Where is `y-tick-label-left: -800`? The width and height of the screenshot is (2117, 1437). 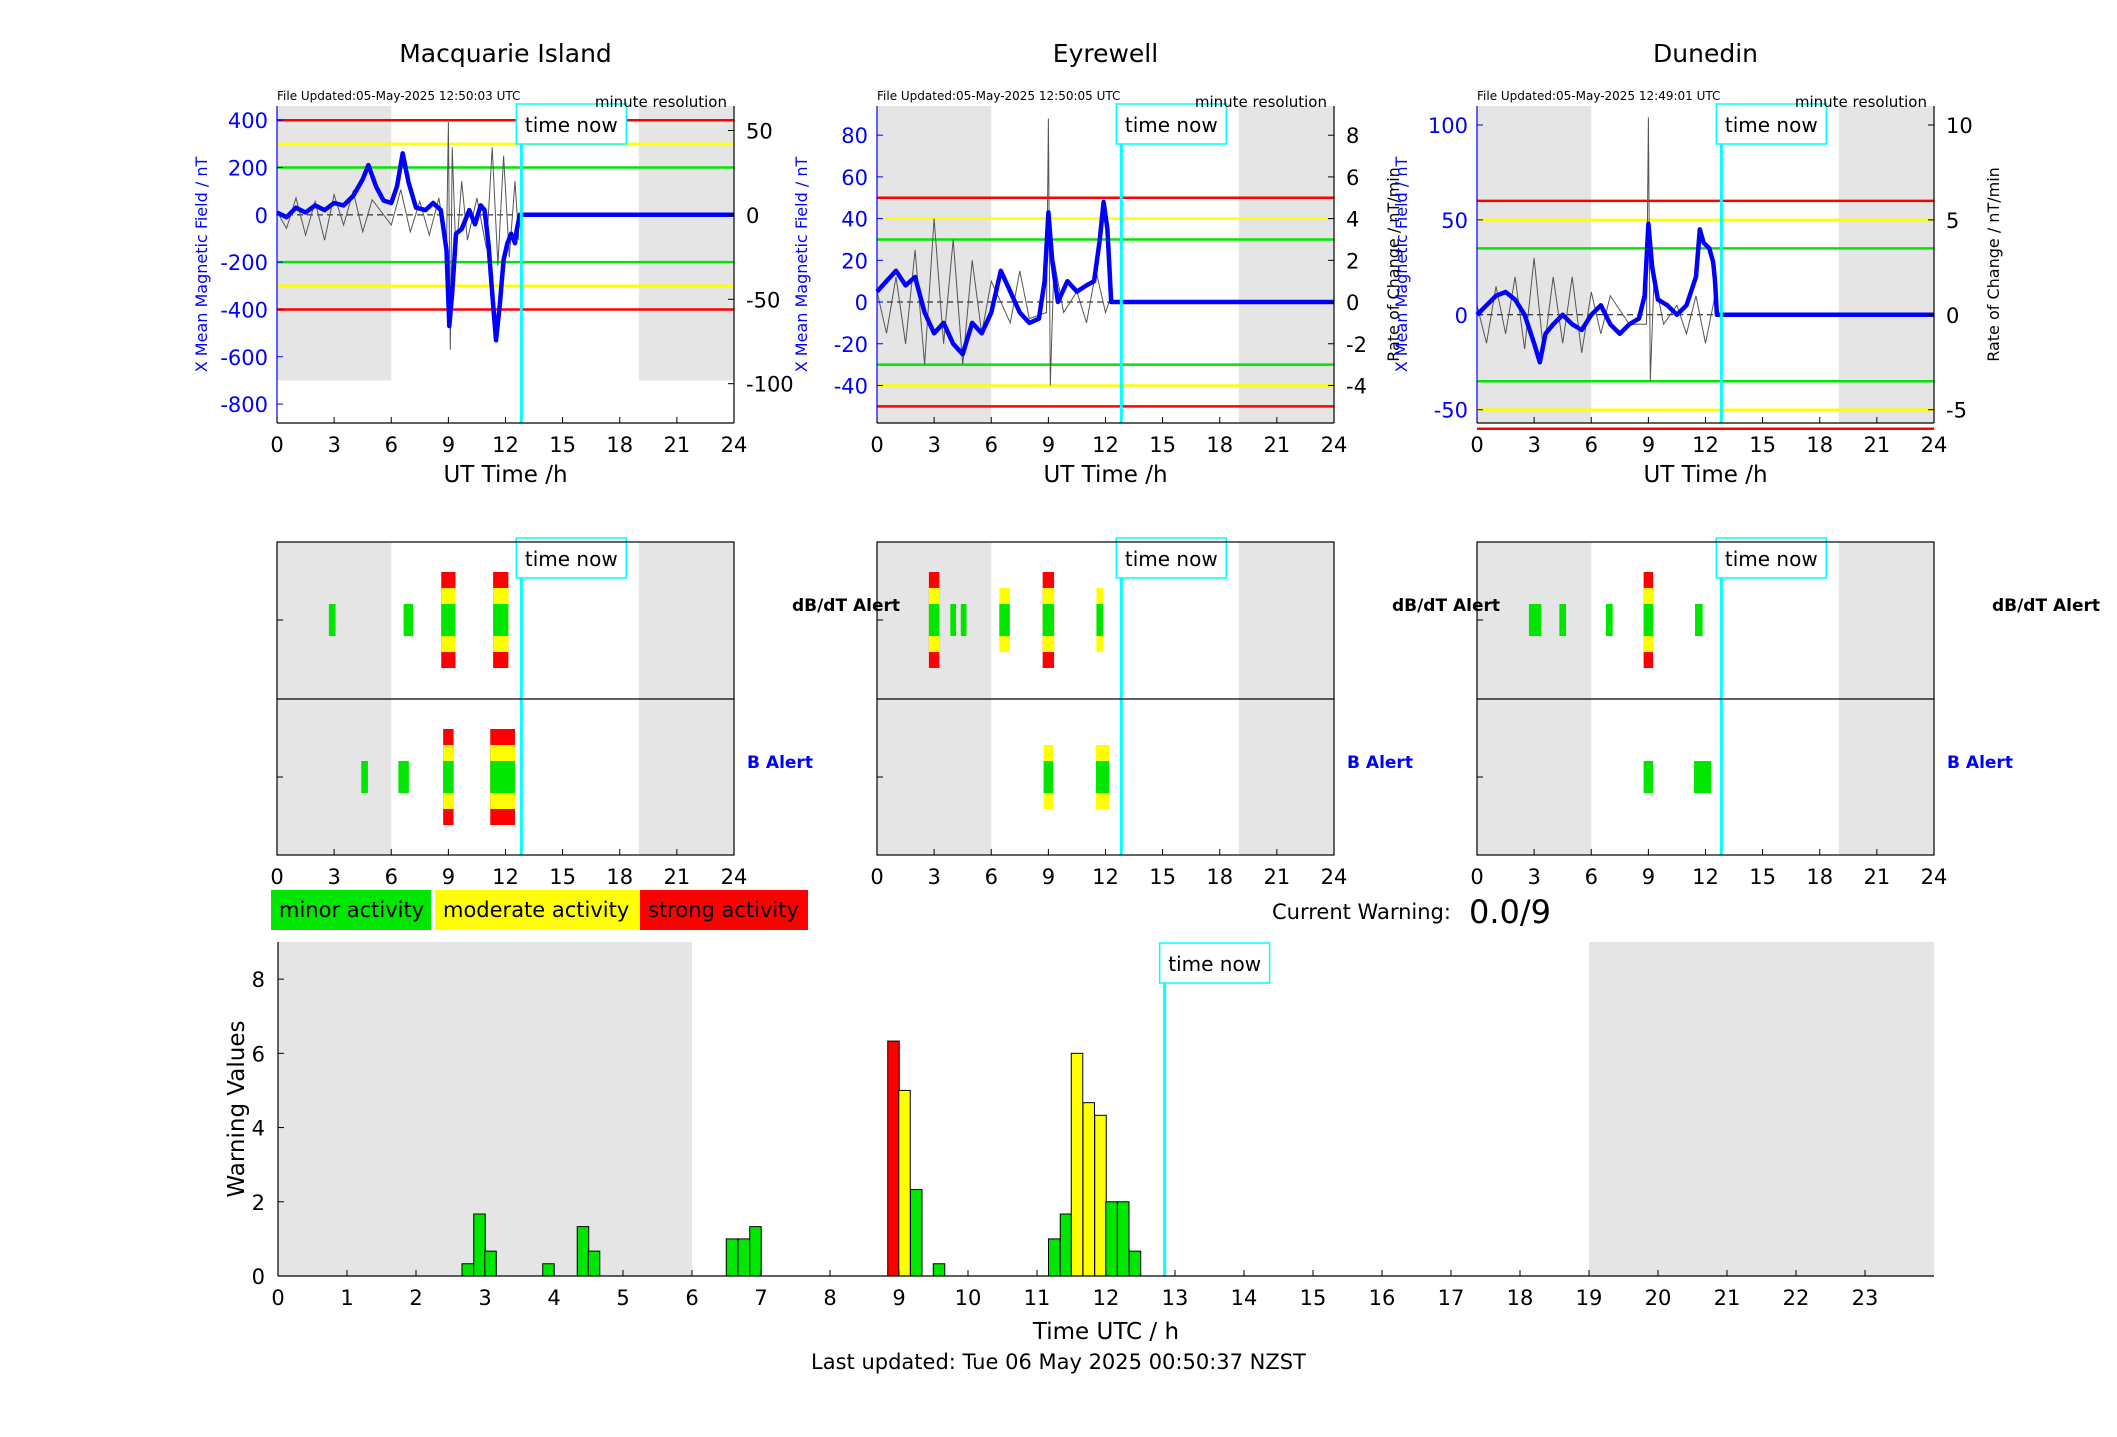 y-tick-label-left: -800 is located at coordinates (244, 405).